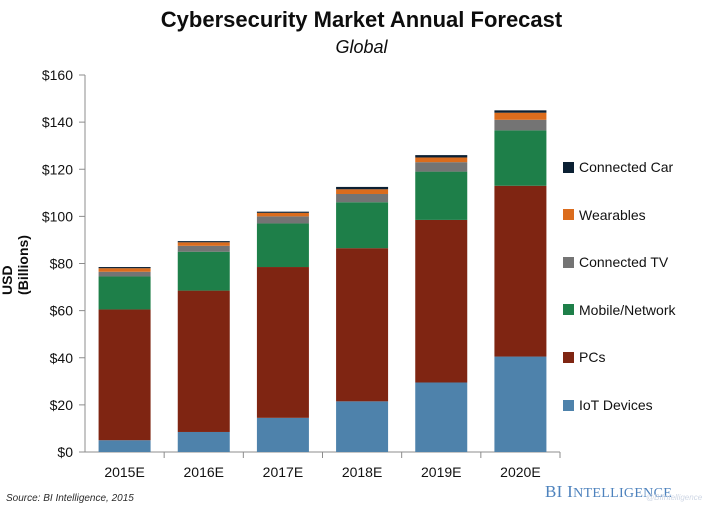 The width and height of the screenshot is (723, 510). Describe the element at coordinates (362, 472) in the screenshot. I see `x-tick-label: 2018E` at that location.